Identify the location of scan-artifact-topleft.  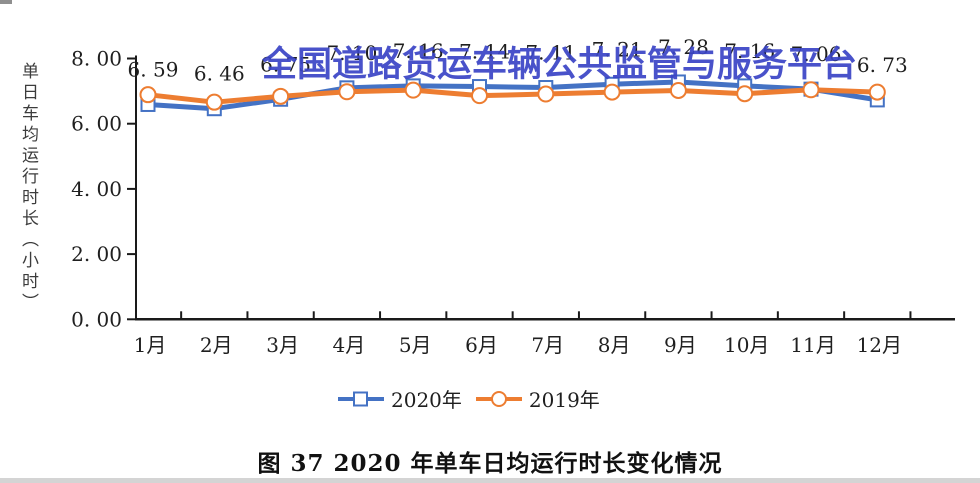
(6, 2).